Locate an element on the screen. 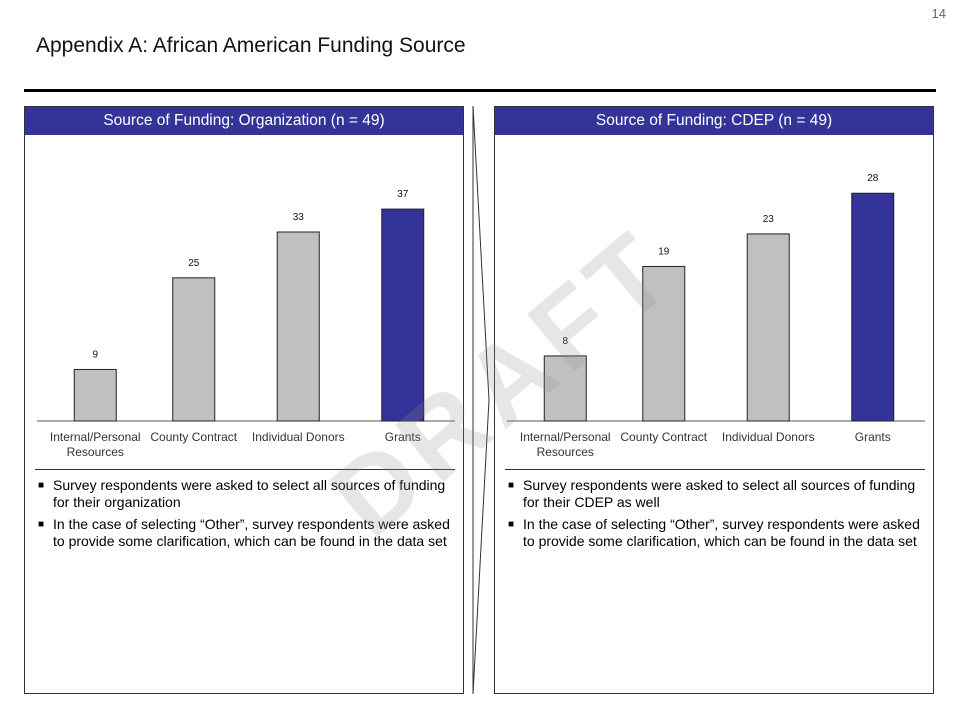  title-divider is located at coordinates (480, 90).